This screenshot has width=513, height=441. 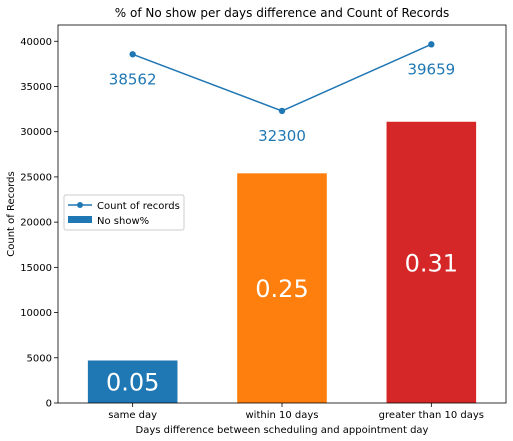 What do you see at coordinates (123, 221) in the screenshot?
I see `legend-label-no-show: No show%` at bounding box center [123, 221].